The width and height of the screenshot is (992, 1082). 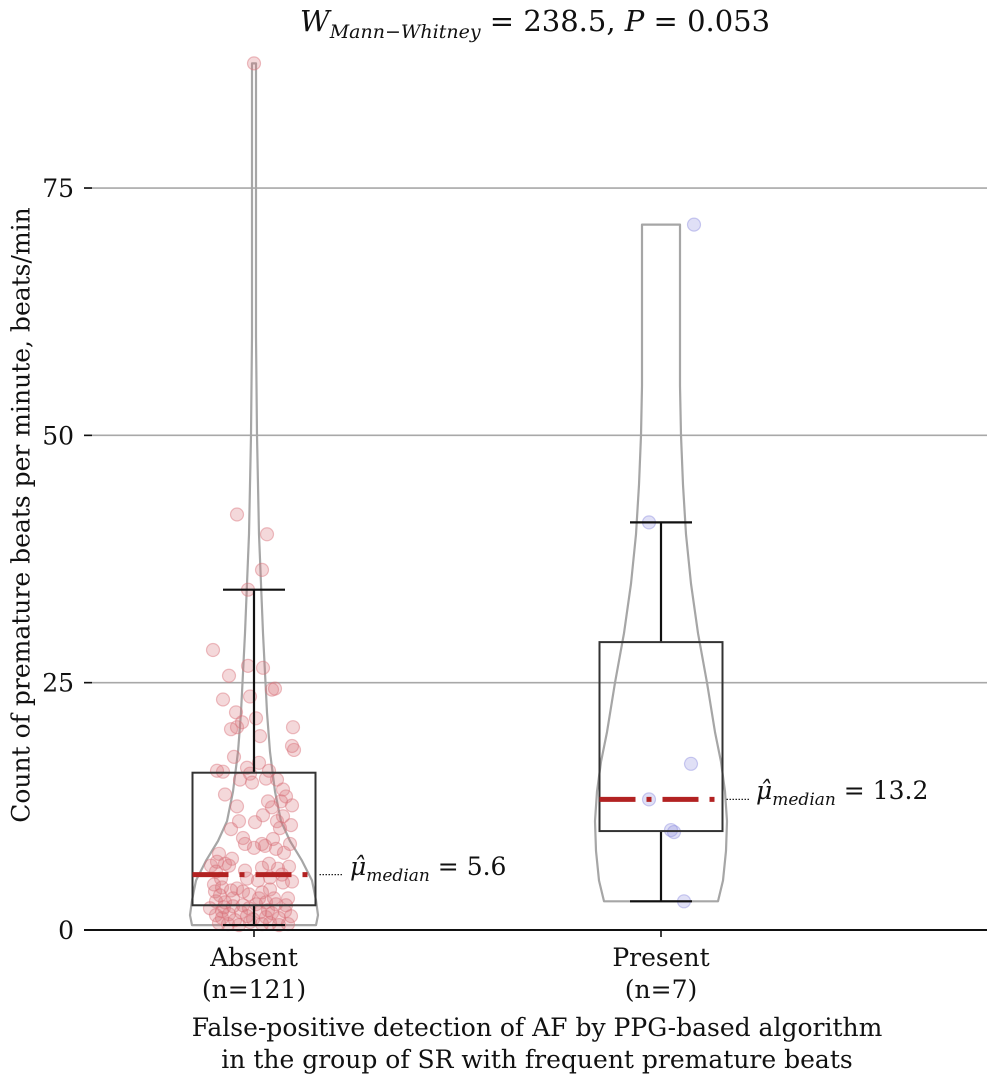 What do you see at coordinates (661, 957) in the screenshot?
I see `category-name: Present` at bounding box center [661, 957].